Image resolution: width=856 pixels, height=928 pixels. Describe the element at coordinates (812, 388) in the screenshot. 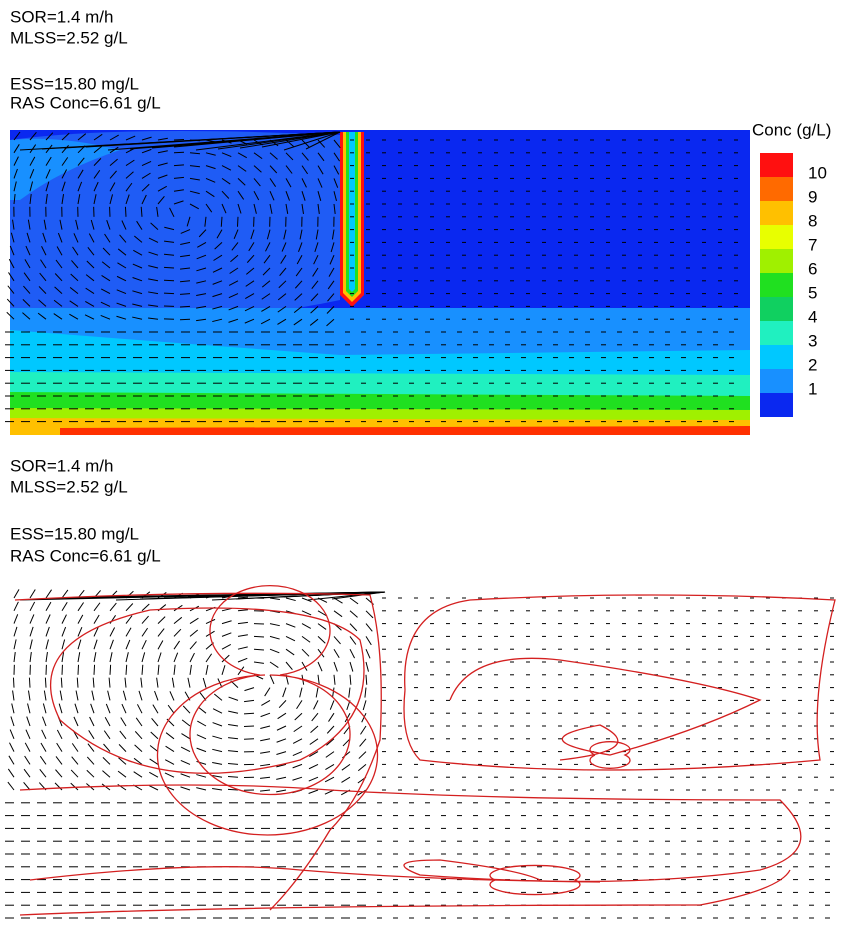

I see `colorbar-label: 1` at that location.